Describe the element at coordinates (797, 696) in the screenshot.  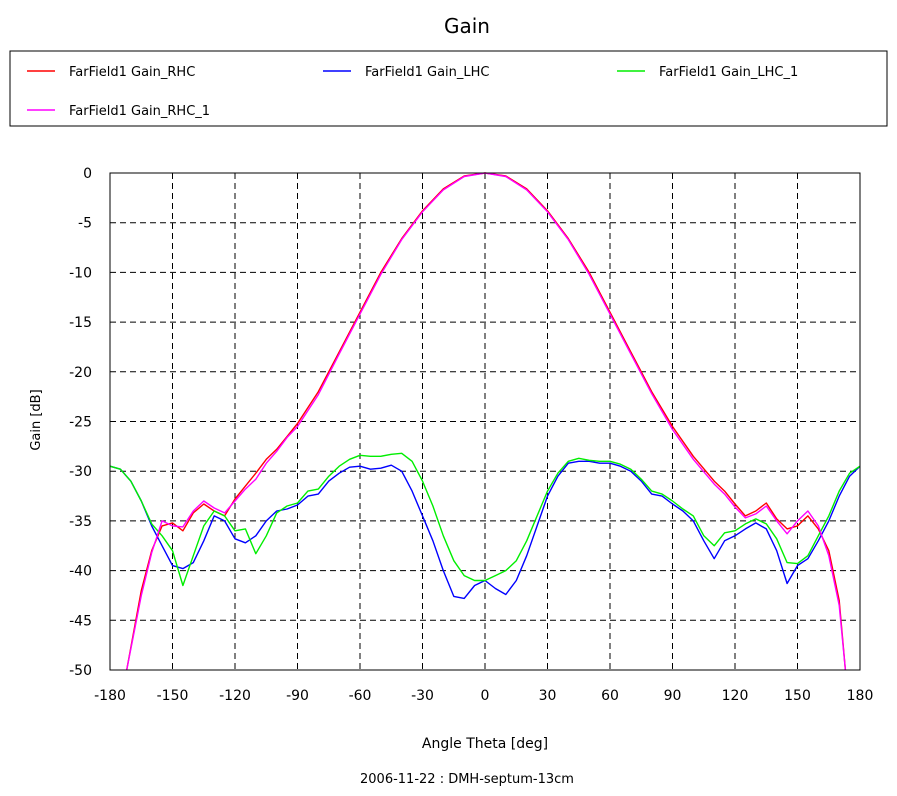
I see `x-tick-label: 150` at that location.